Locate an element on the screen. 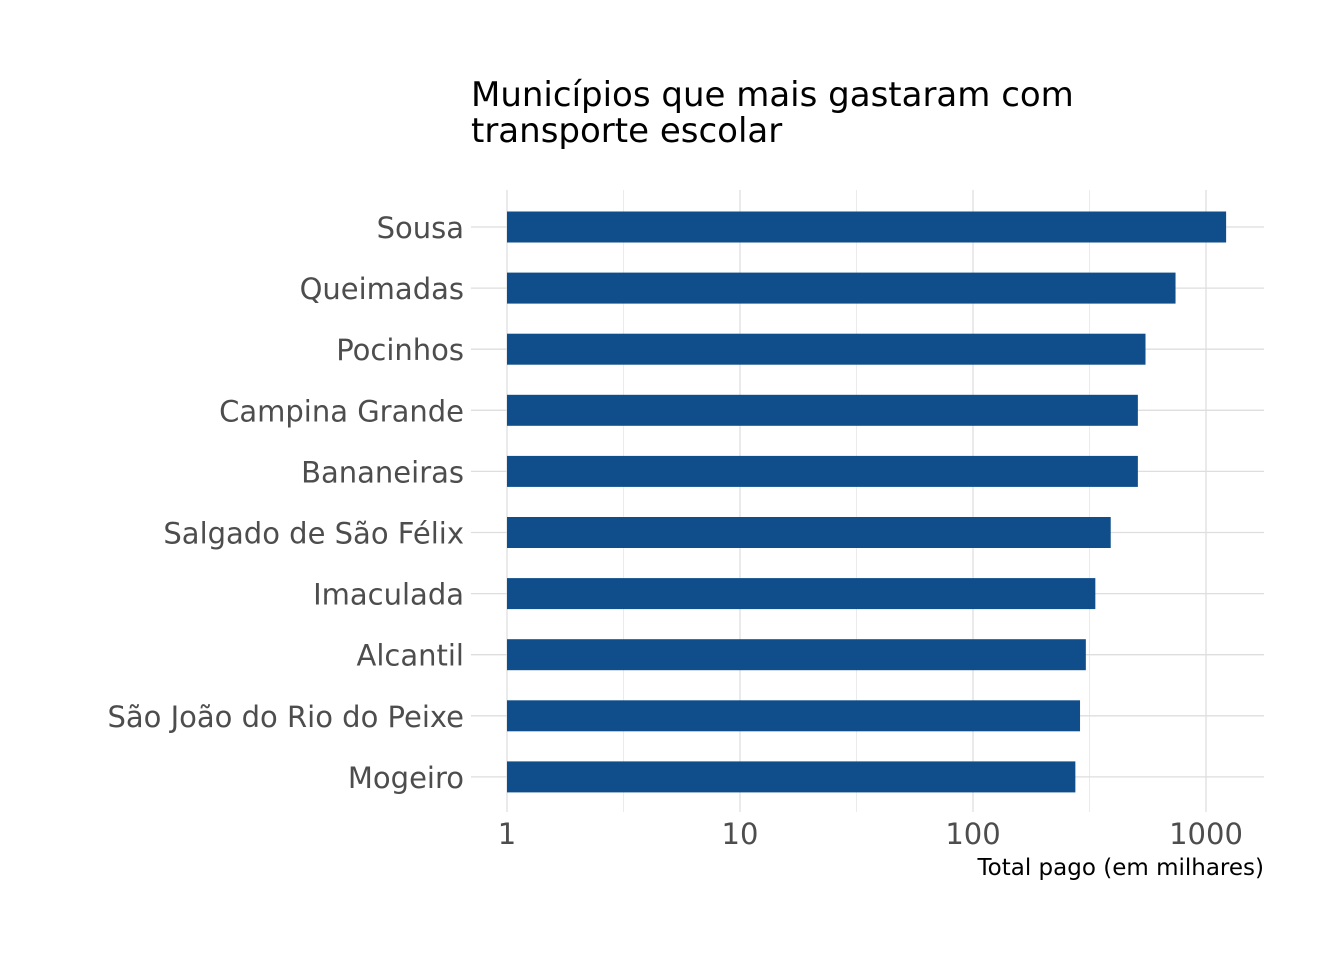 This screenshot has height=960, width=1344. category-label: São João do Rio do Peixe is located at coordinates (285, 717).